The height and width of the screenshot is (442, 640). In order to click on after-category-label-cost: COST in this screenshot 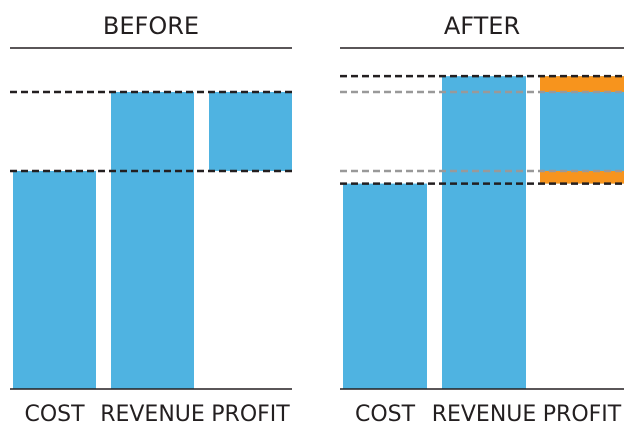, I will do `click(385, 414)`.